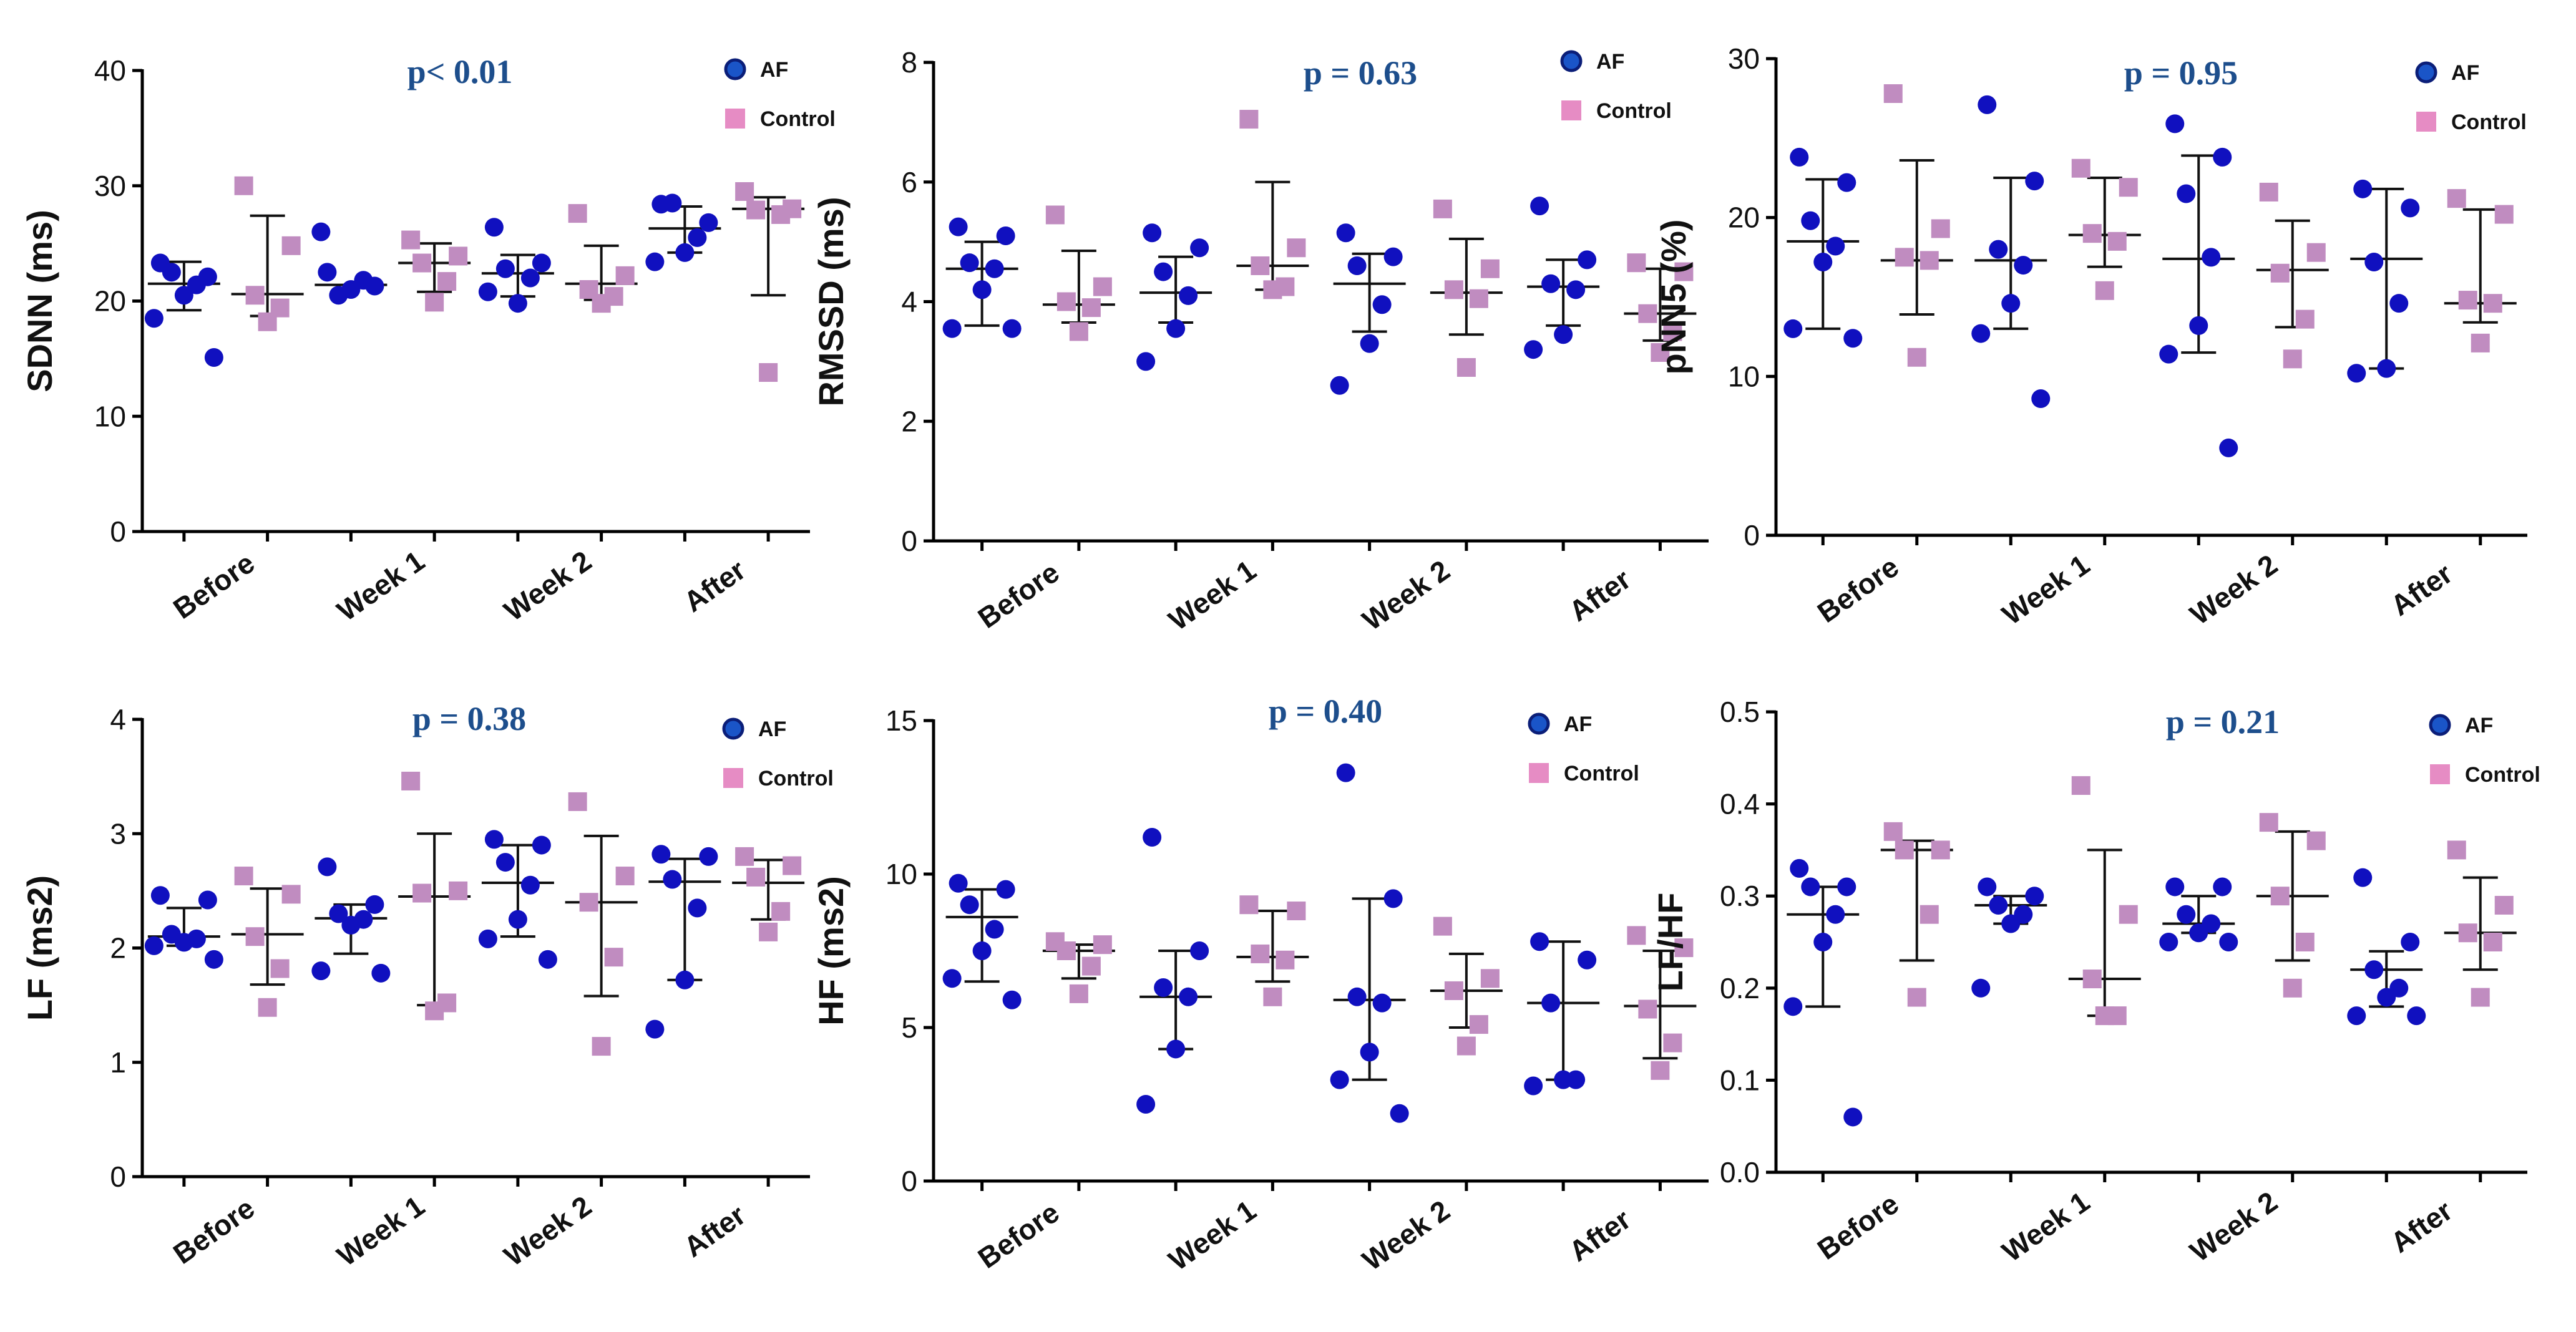  Describe the element at coordinates (2471, 98) in the screenshot. I see `legend: AF Control` at that location.